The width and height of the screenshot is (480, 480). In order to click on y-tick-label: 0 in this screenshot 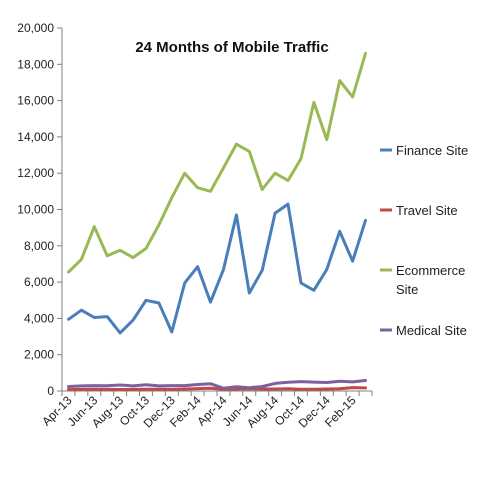, I will do `click(50, 391)`.